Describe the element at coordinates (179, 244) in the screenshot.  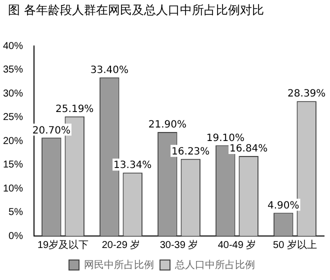
I see `x-tick-label: 30-39 岁` at that location.